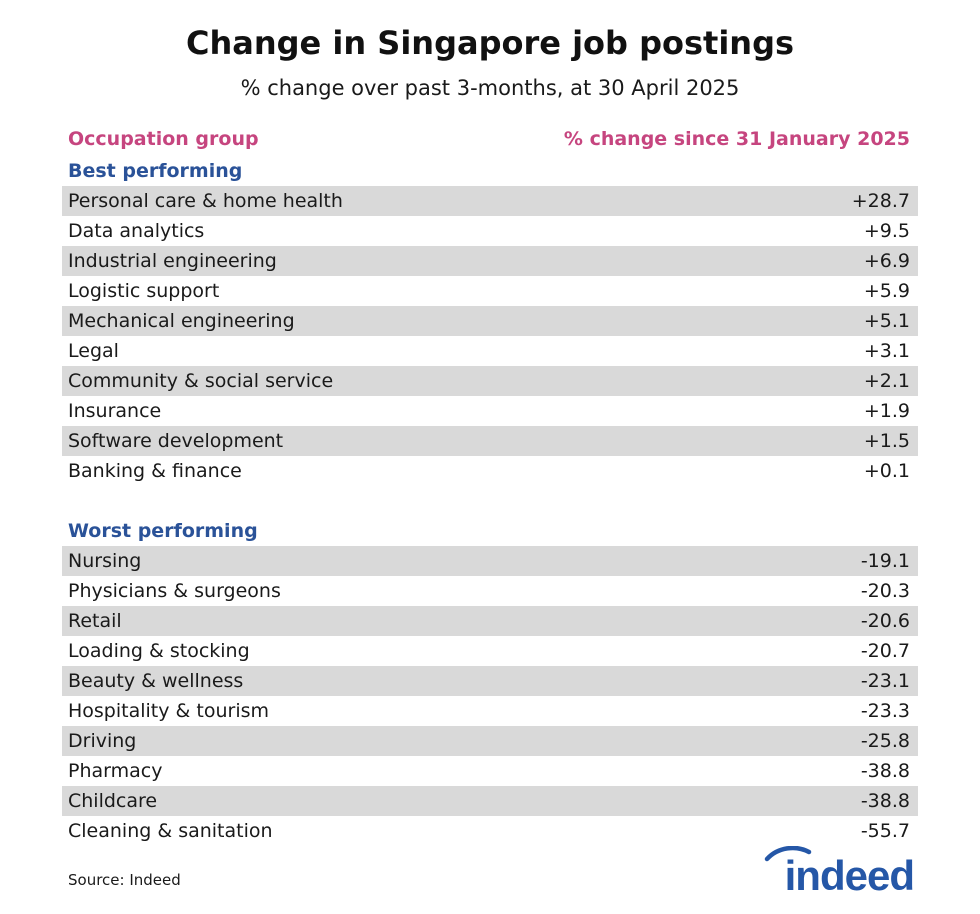 The width and height of the screenshot is (980, 914). What do you see at coordinates (886, 411) in the screenshot?
I see `row-value: +1.9` at bounding box center [886, 411].